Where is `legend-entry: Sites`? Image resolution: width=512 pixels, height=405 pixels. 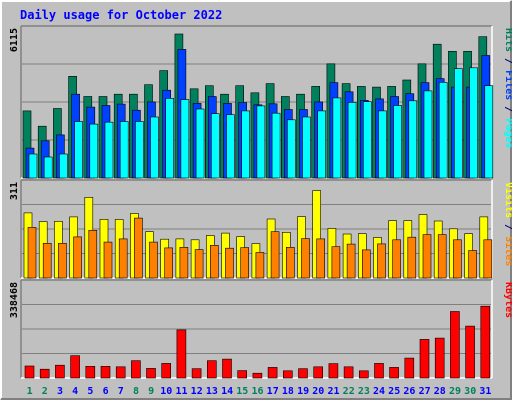 legend-entry: Sites is located at coordinates (507, 251).